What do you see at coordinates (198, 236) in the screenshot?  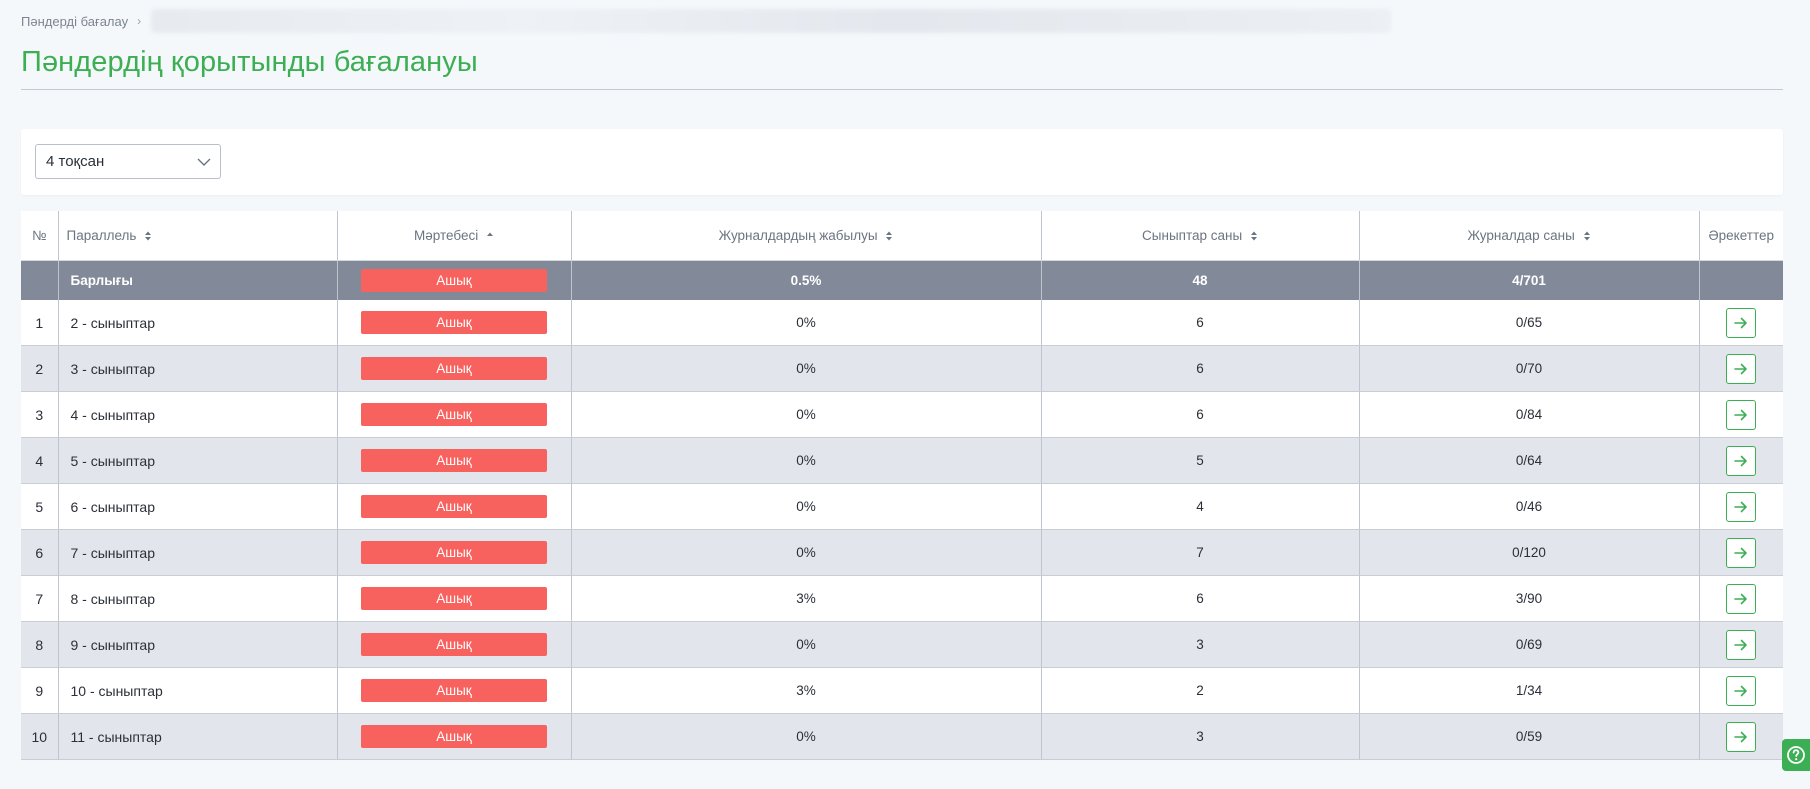 I see `header-parallel: Параллель` at bounding box center [198, 236].